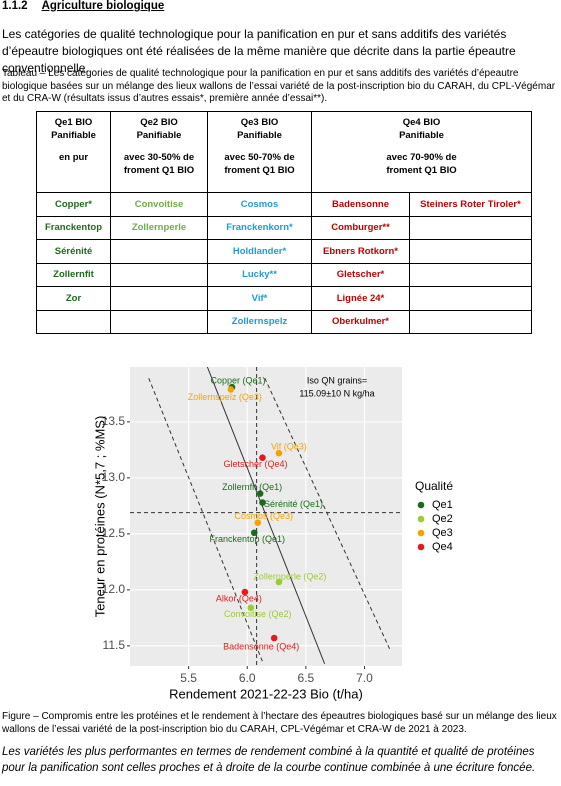  What do you see at coordinates (159, 157) in the screenshot?
I see `header-line: avec 30-50% de` at bounding box center [159, 157].